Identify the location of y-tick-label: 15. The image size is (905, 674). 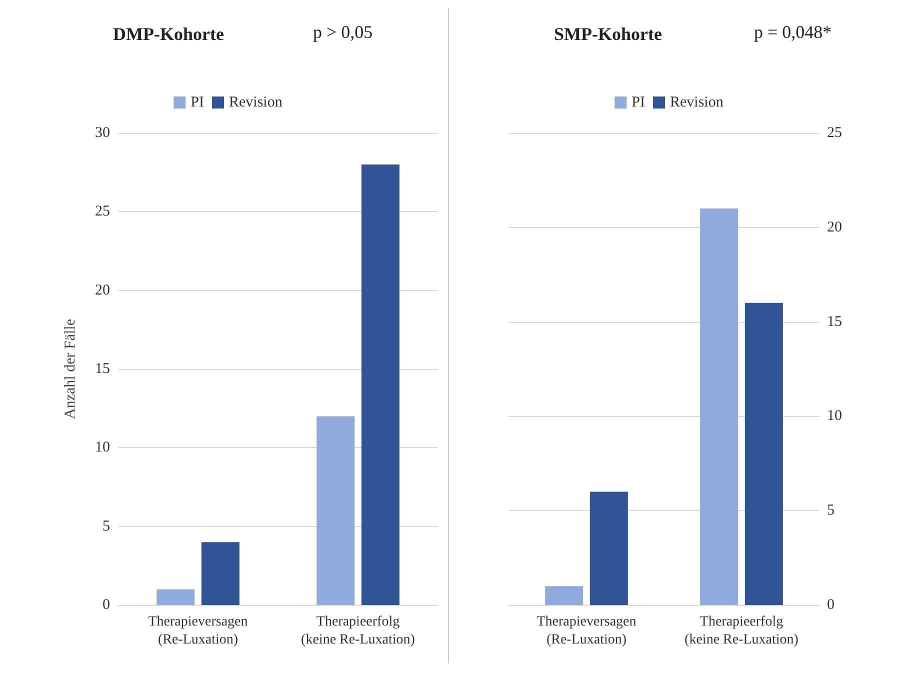
(102, 369).